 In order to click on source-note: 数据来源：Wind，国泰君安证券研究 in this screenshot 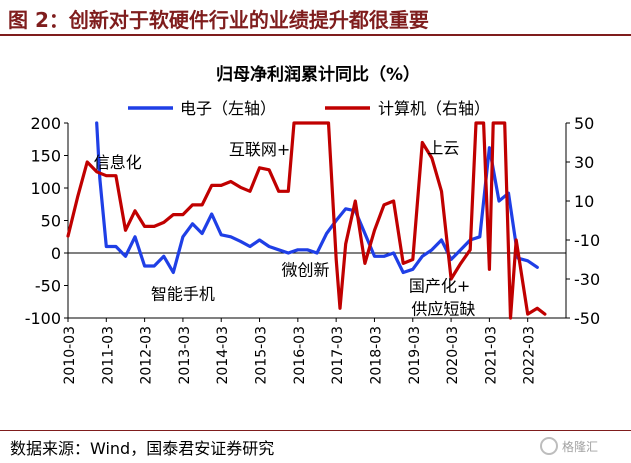, I will do `click(142, 448)`.